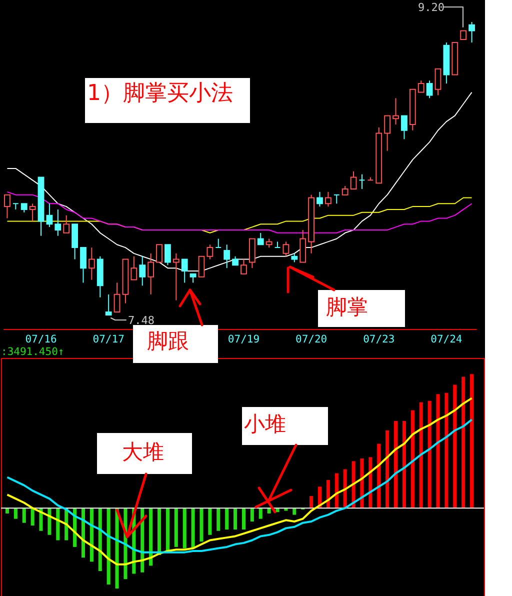  I want to click on text: :3491.450↑, so click(32, 352).